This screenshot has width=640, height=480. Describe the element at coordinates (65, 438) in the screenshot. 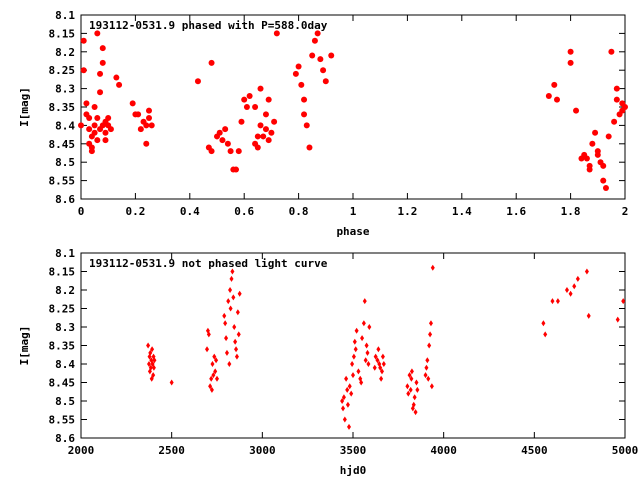

I see `chart-unphased-ytick-label: 8.6` at that location.